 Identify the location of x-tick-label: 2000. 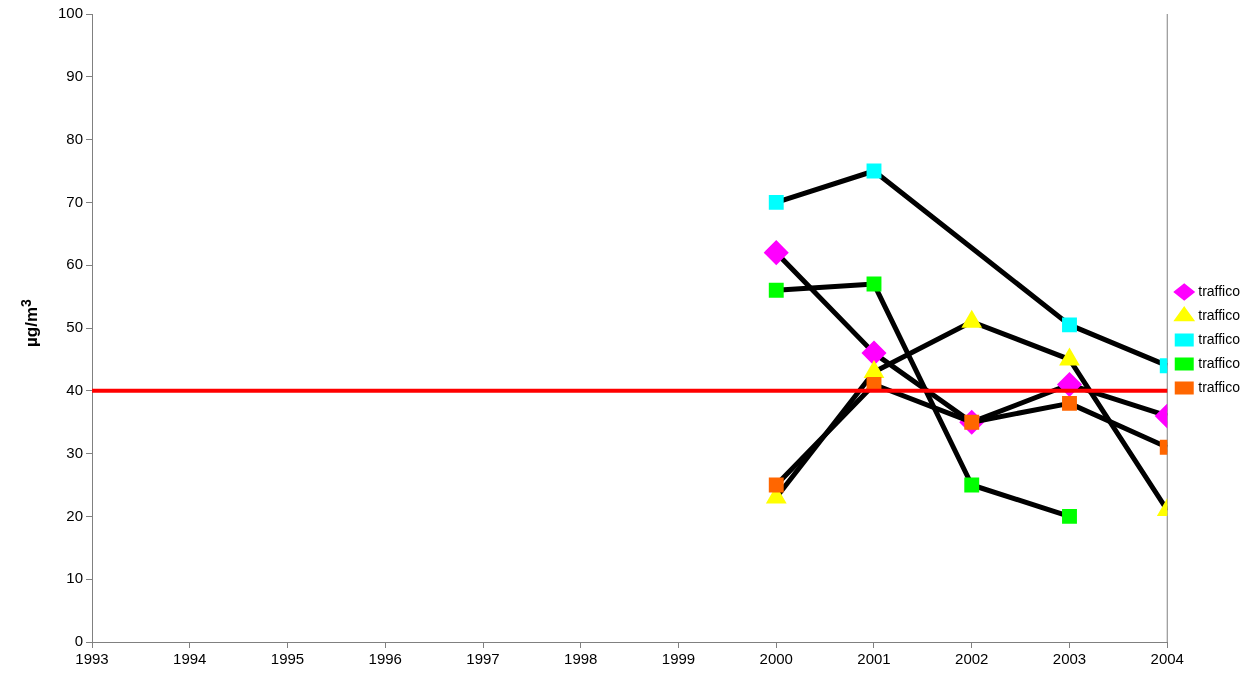
(776, 659).